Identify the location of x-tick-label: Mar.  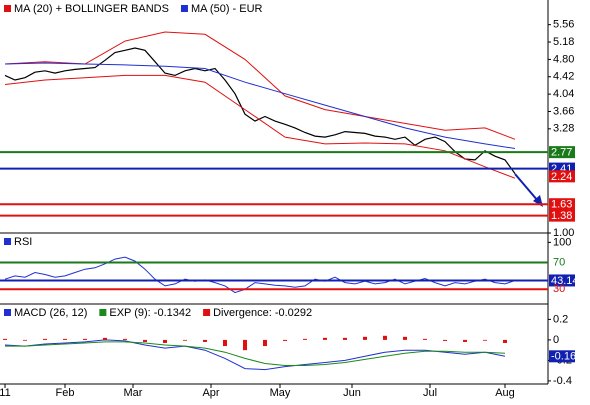
(133, 393).